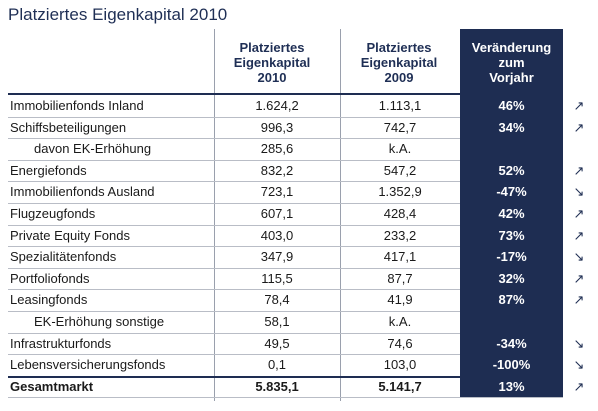 This screenshot has height=411, width=598. I want to click on row-label: EK-Erhöhung sonstige, so click(99, 321).